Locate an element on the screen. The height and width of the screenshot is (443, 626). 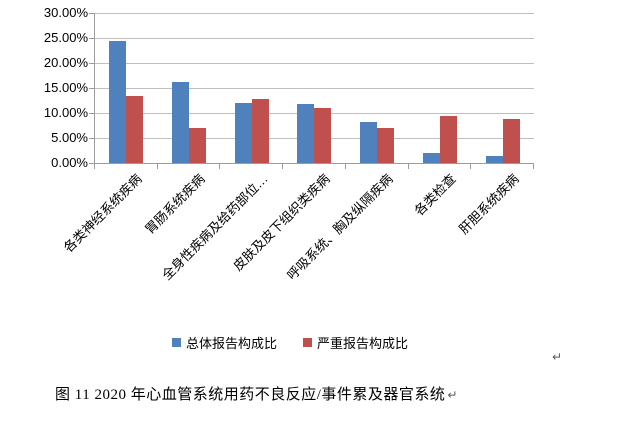
legend-swatch-serious-icon is located at coordinates (307, 342).